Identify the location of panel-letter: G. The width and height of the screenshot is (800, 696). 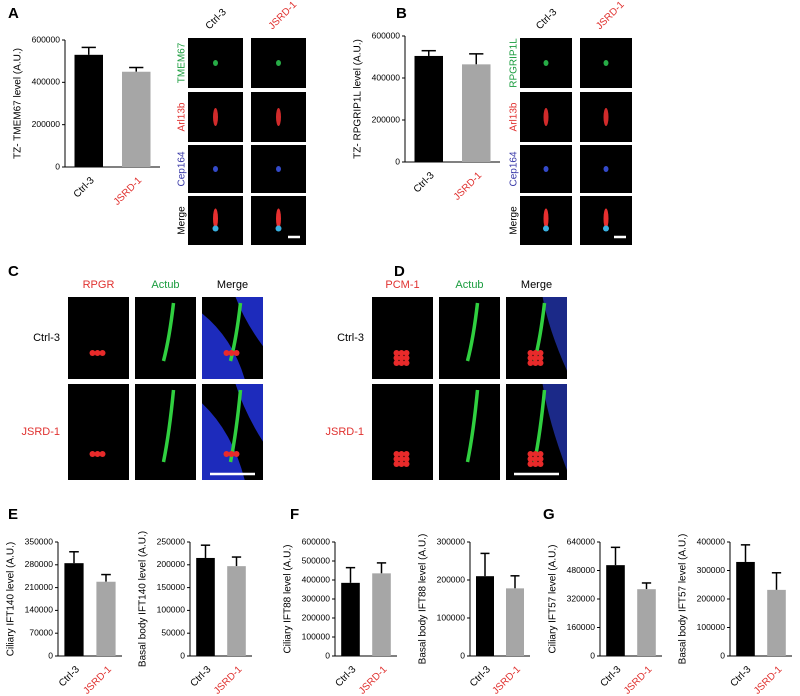
(549, 514).